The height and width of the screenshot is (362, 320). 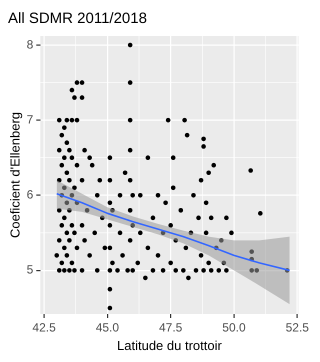 What do you see at coordinates (298, 327) in the screenshot?
I see `x-tick-label: 52.5` at bounding box center [298, 327].